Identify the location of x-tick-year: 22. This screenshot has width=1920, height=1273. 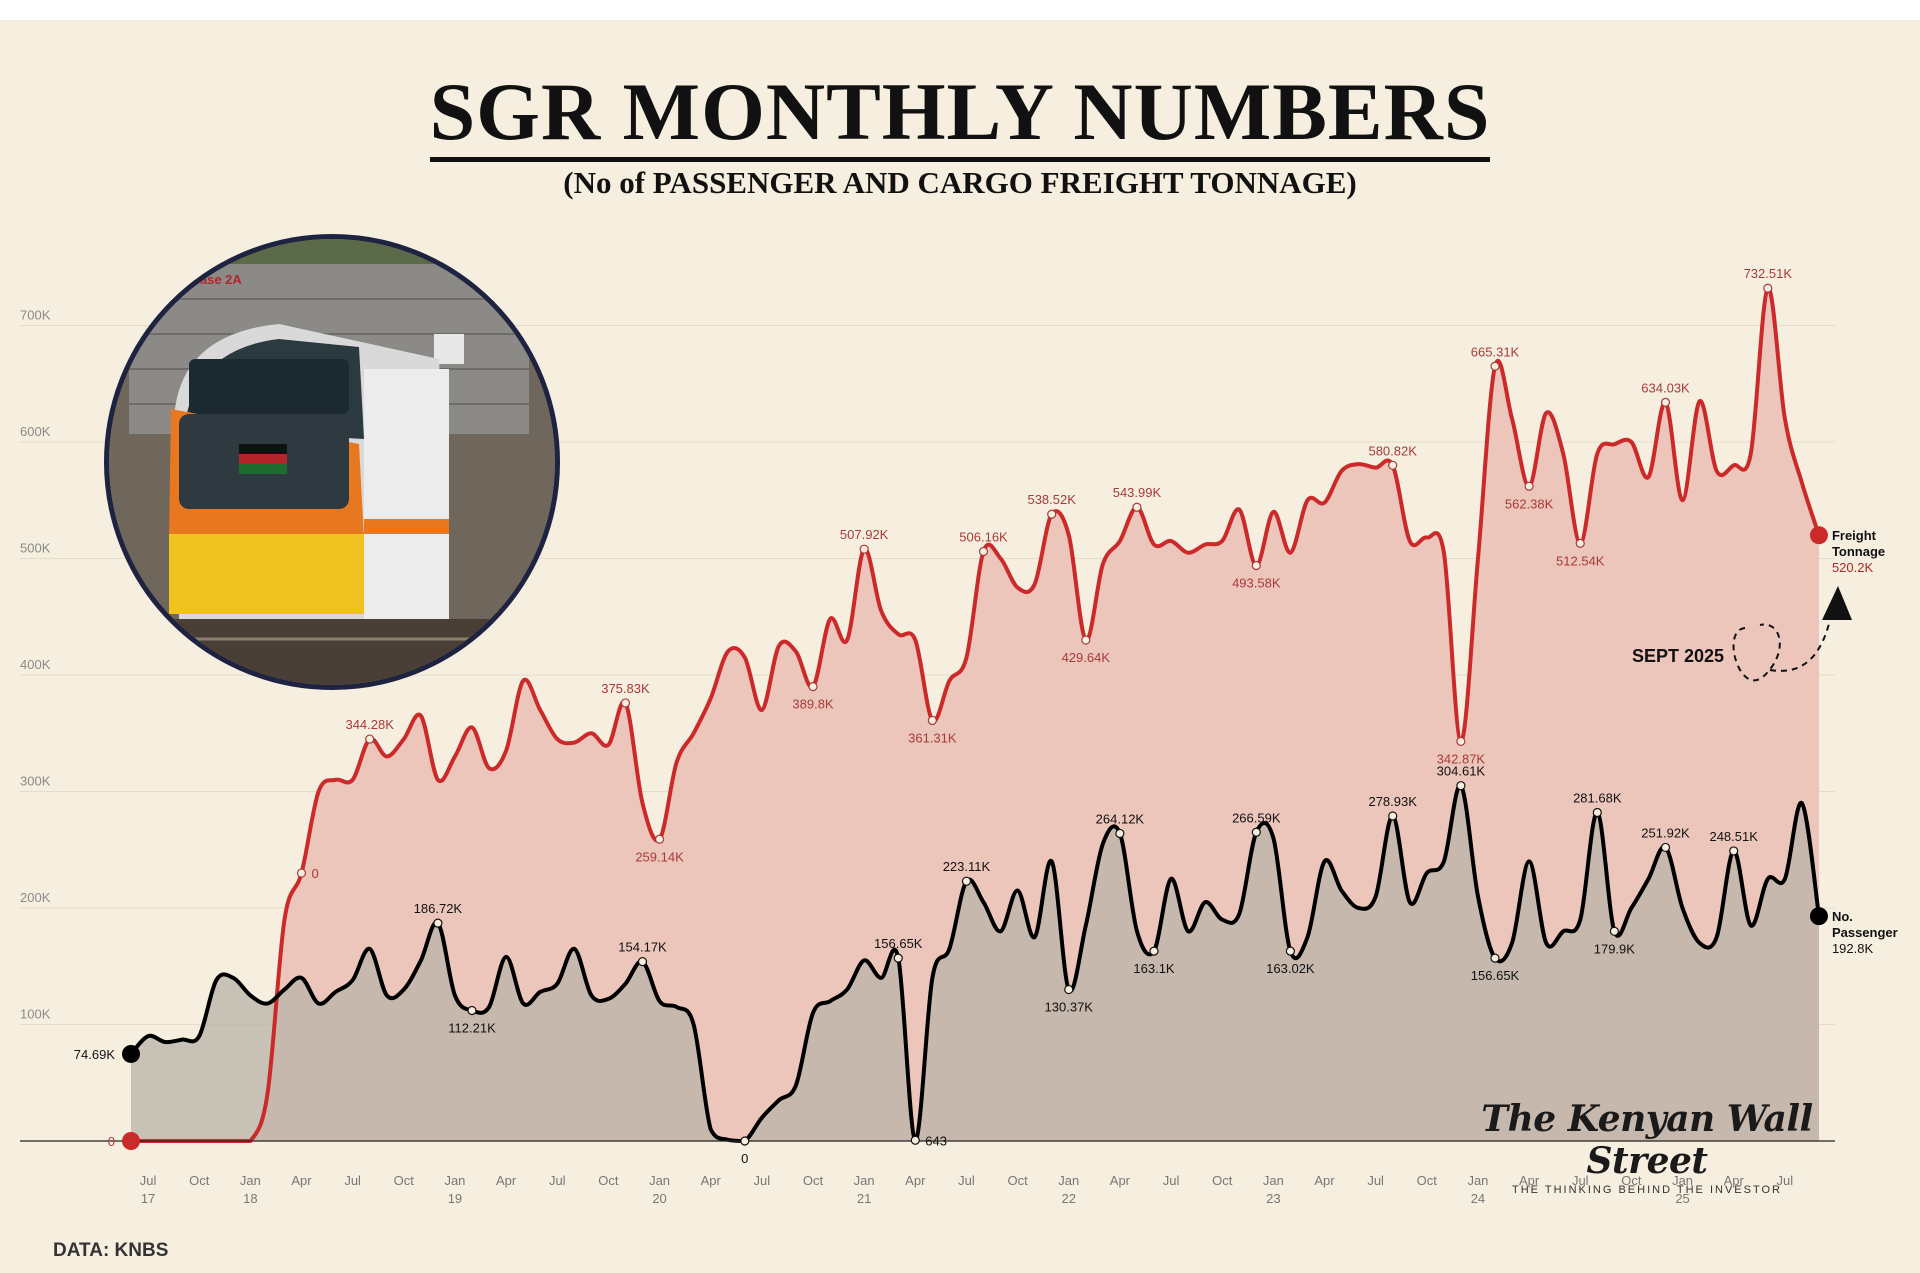
(1069, 1198).